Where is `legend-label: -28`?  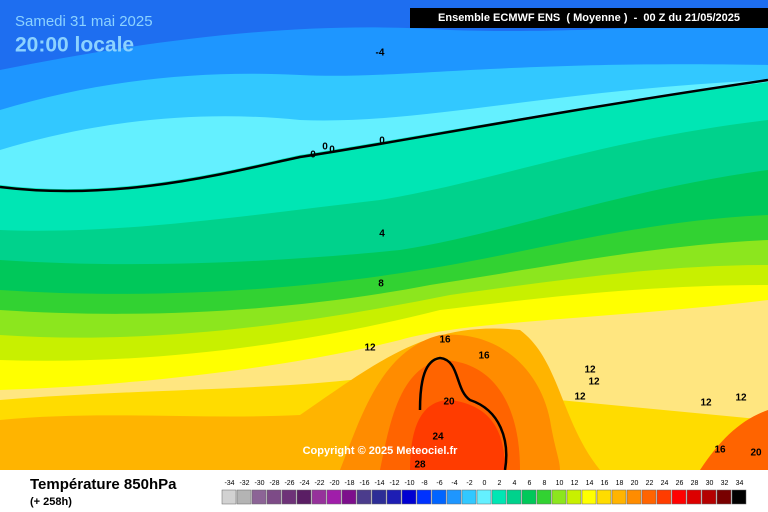 legend-label: -28 is located at coordinates (274, 483).